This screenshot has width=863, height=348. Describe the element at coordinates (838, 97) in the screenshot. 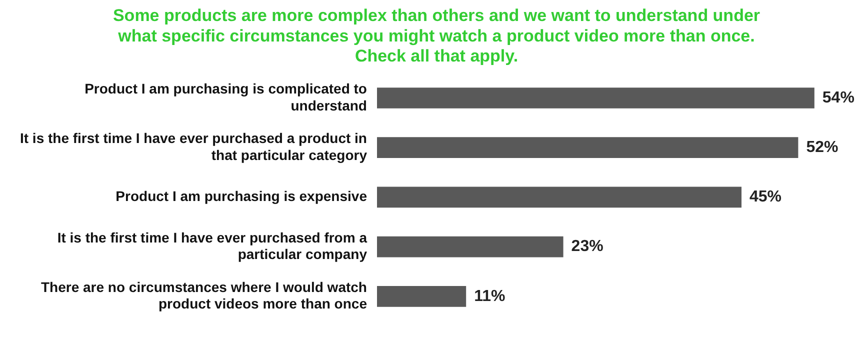

I see `data-label: 54%` at that location.